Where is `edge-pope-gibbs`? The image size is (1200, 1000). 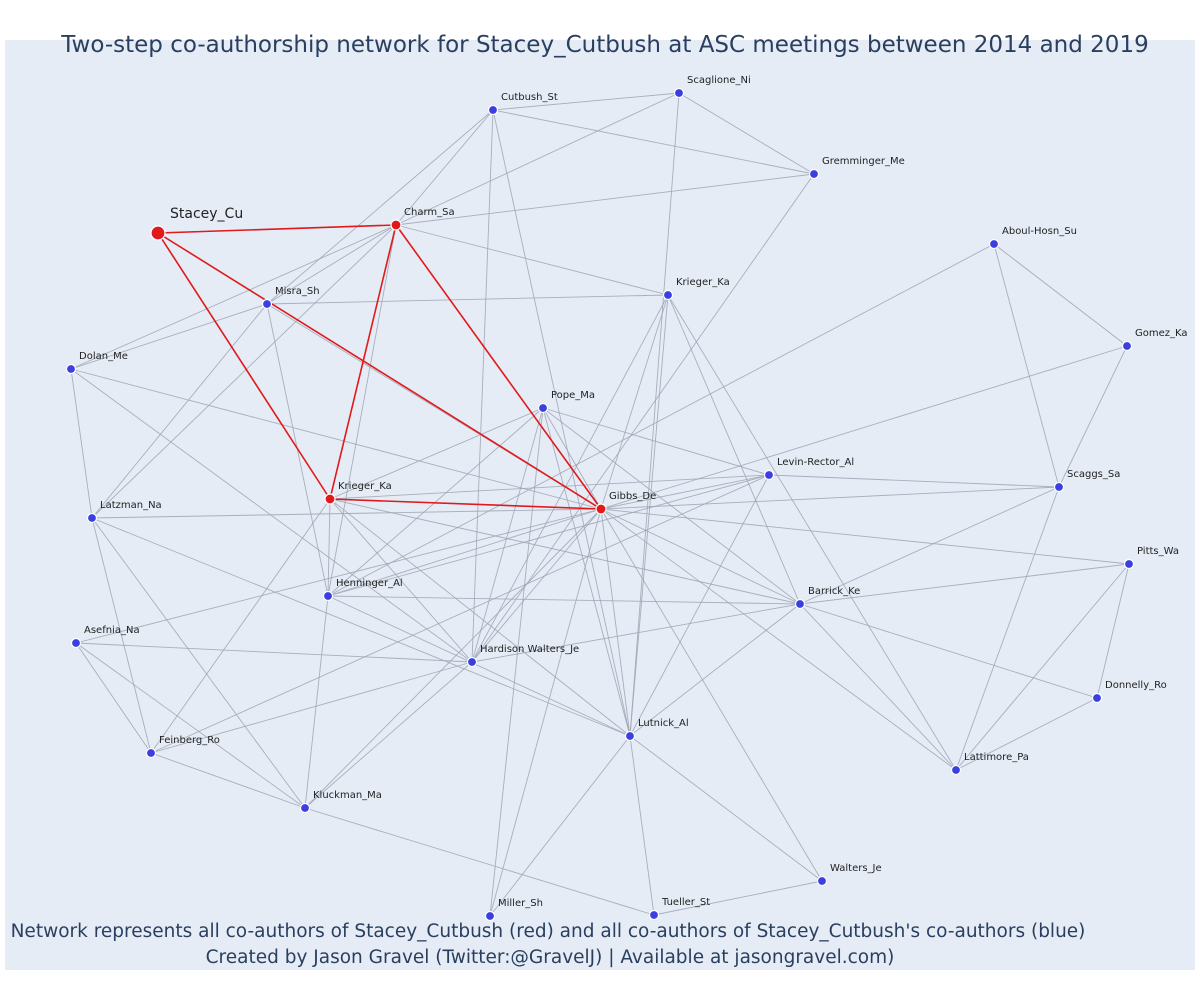
edge-pope-gibbs is located at coordinates (572, 458).